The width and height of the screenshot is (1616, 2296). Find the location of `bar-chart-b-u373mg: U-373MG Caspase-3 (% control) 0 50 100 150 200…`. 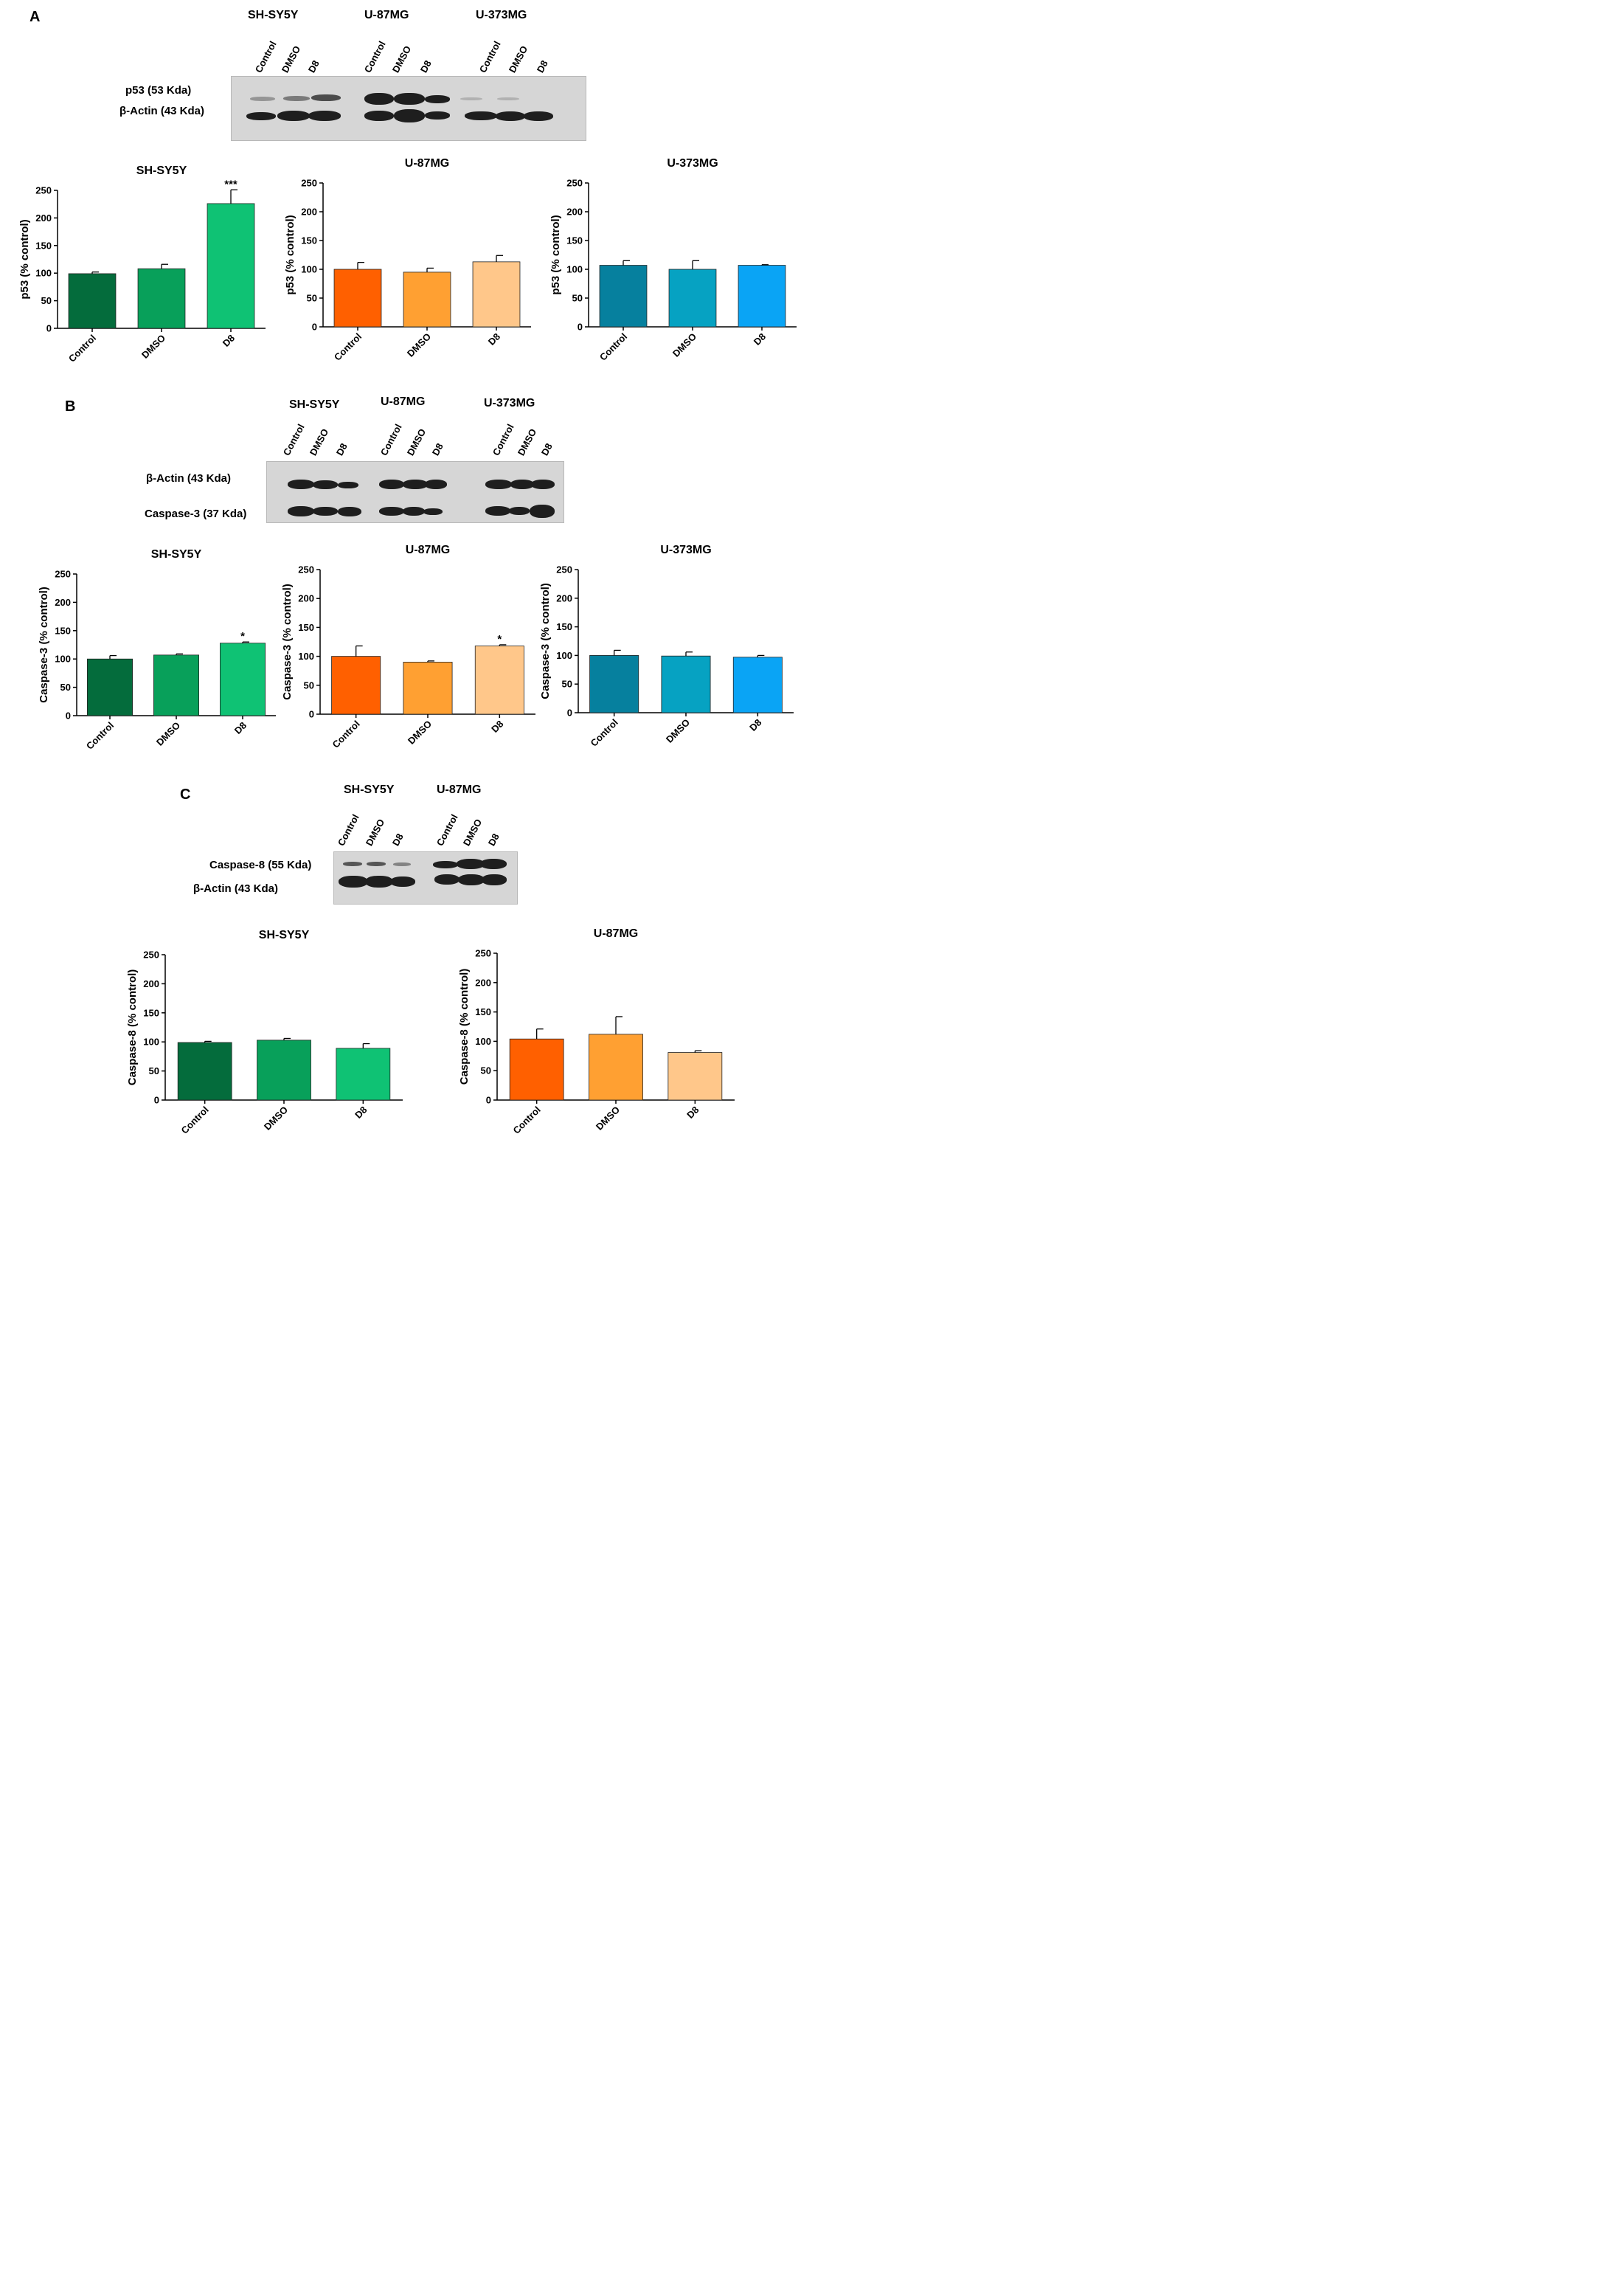

bar-chart-b-u373mg: U-373MG Caspase-3 (% control) 0 50 100 150 200… is located at coordinates (666, 646).